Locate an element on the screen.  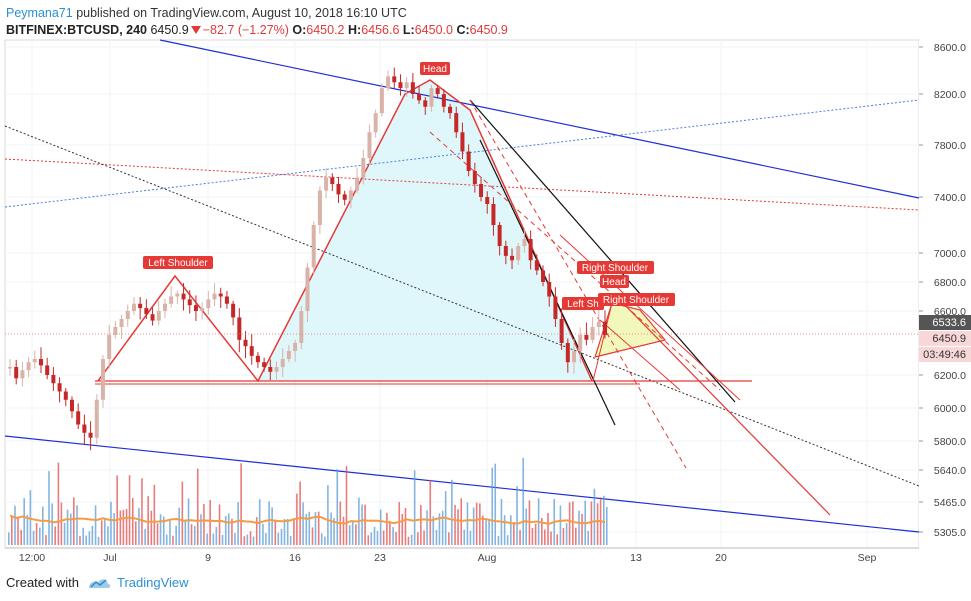
label-left-shoulder: Left Shoulder is located at coordinates (178, 262).